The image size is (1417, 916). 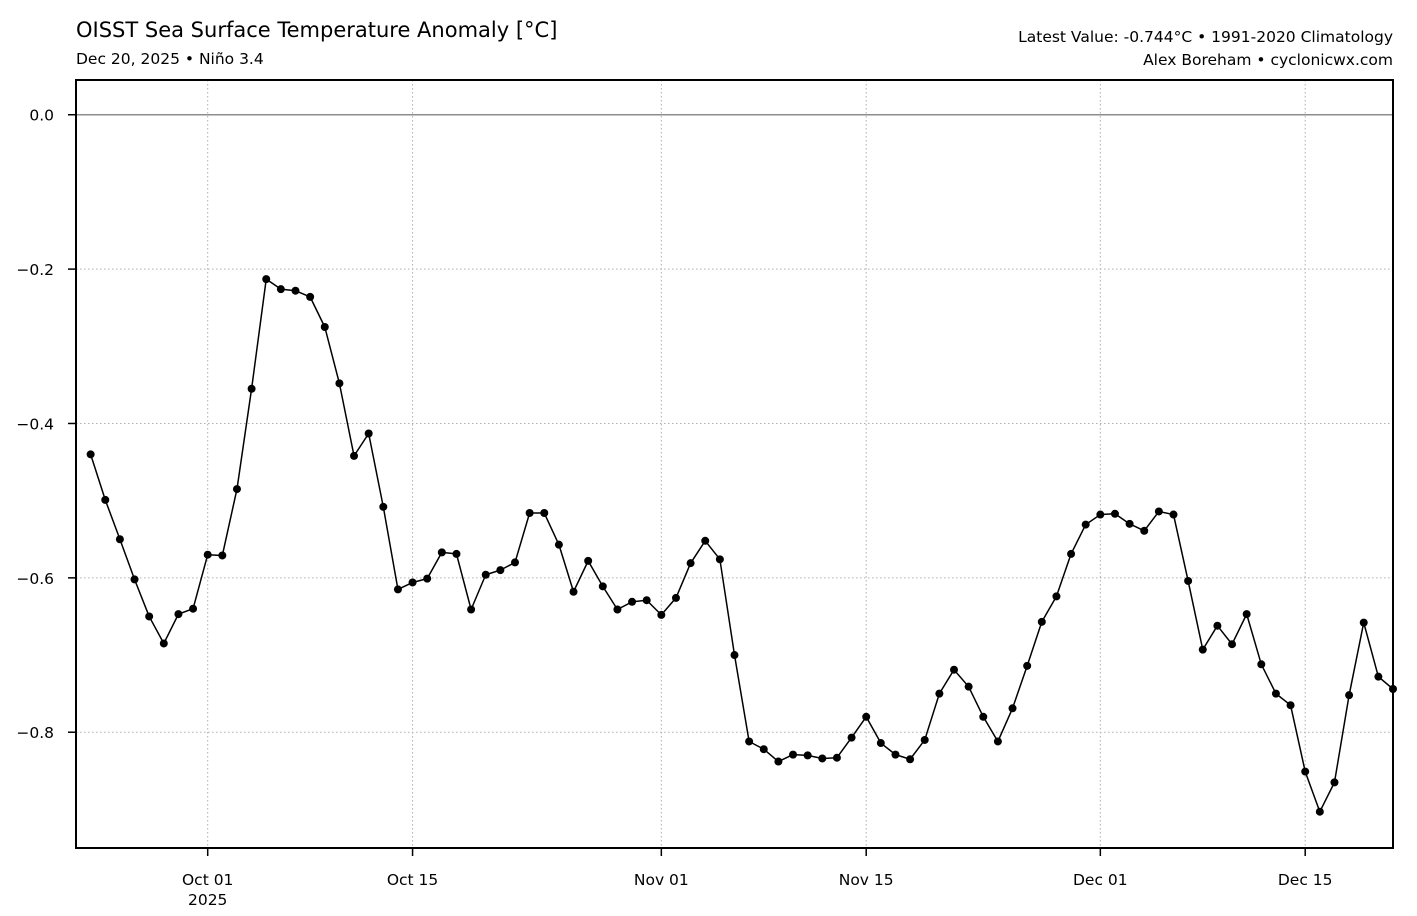 I want to click on author-credit: Alex Boreham • cyclonicwx.com, so click(x=1268, y=60).